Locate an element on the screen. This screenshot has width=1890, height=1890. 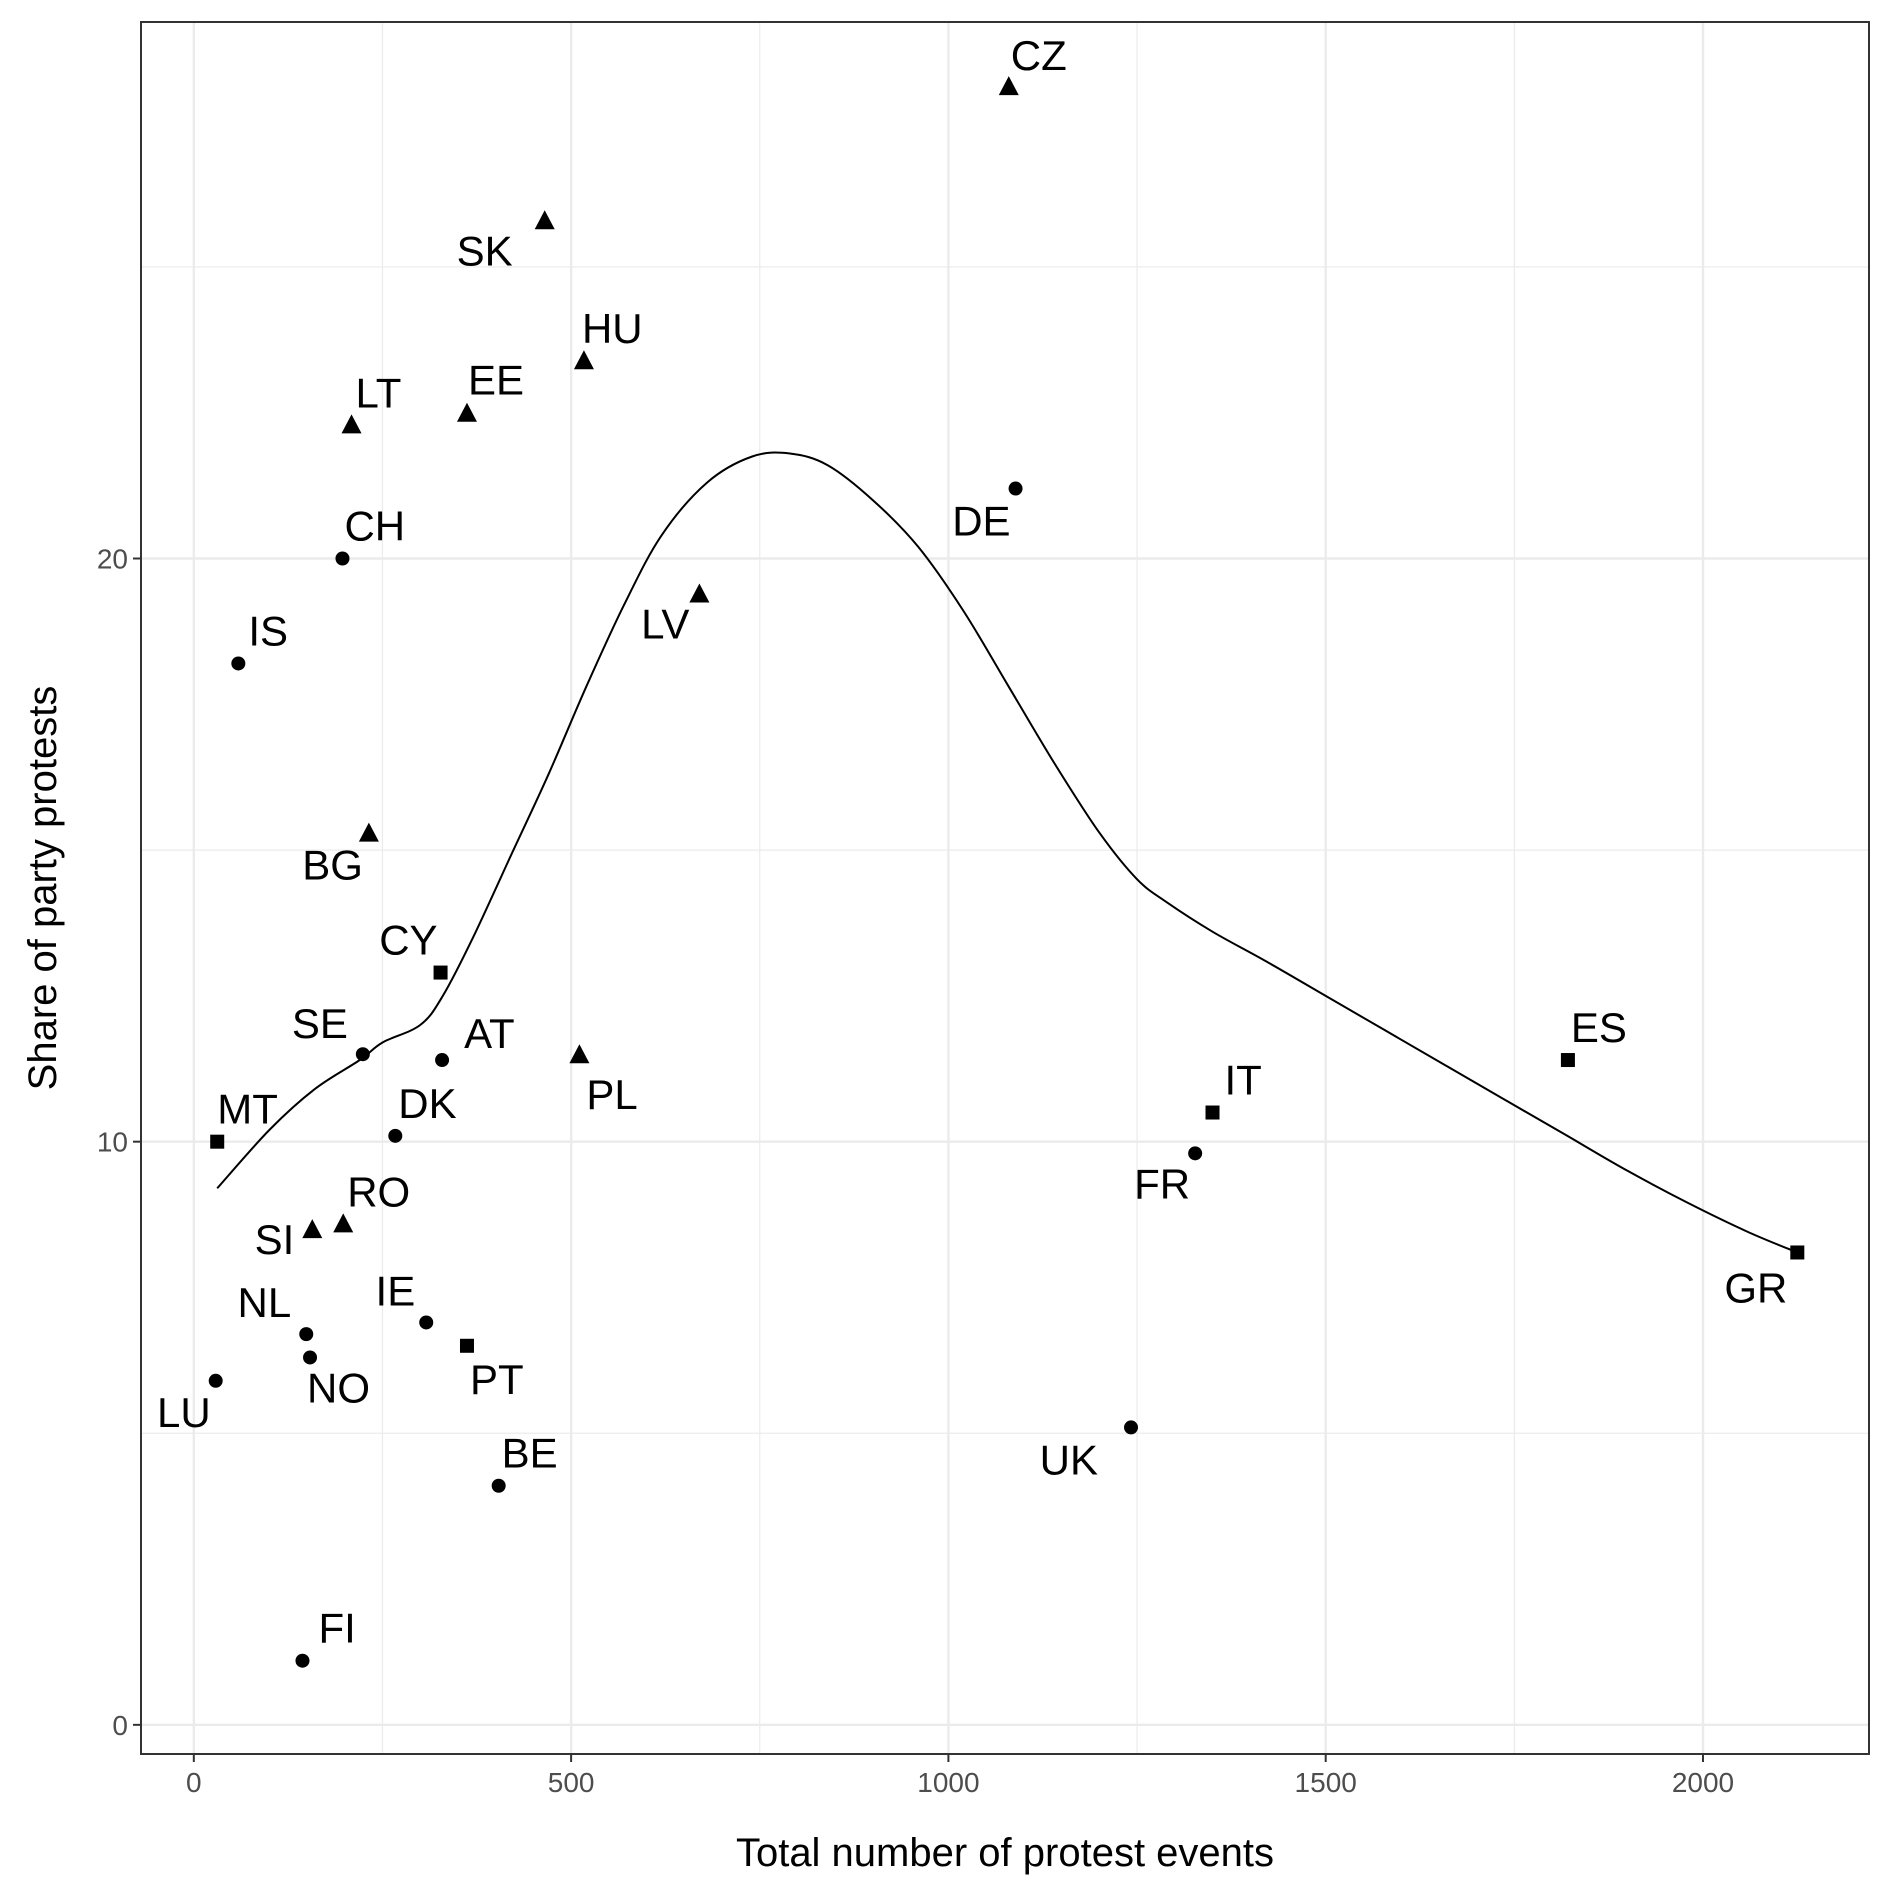
point-label-it: IT is located at coordinates (1243, 1080).